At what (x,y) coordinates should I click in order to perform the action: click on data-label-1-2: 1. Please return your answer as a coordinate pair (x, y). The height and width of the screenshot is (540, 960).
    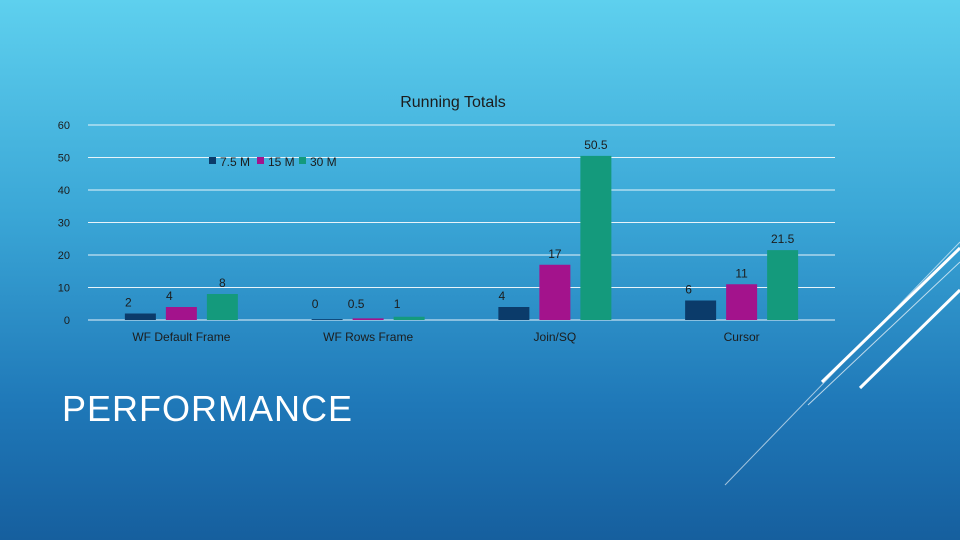
    Looking at the image, I should click on (397, 304).